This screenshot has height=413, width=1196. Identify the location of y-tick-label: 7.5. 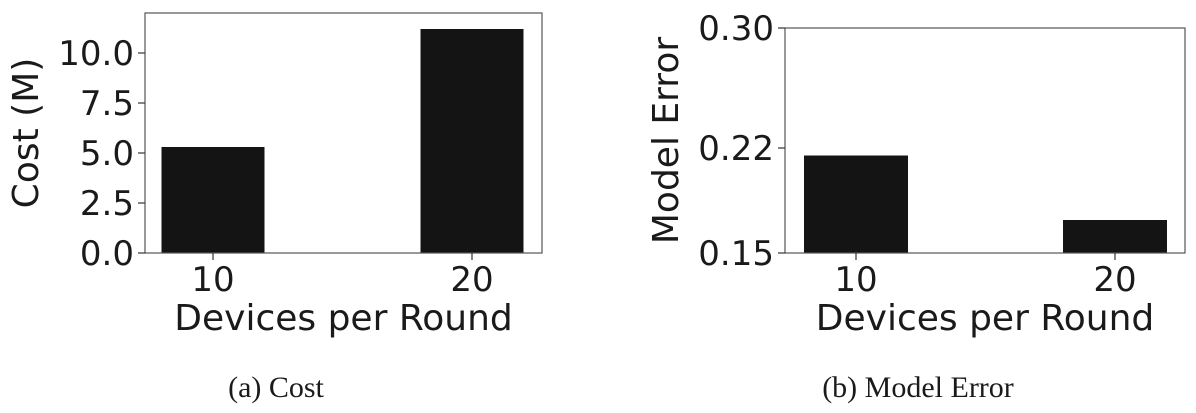
(107, 104).